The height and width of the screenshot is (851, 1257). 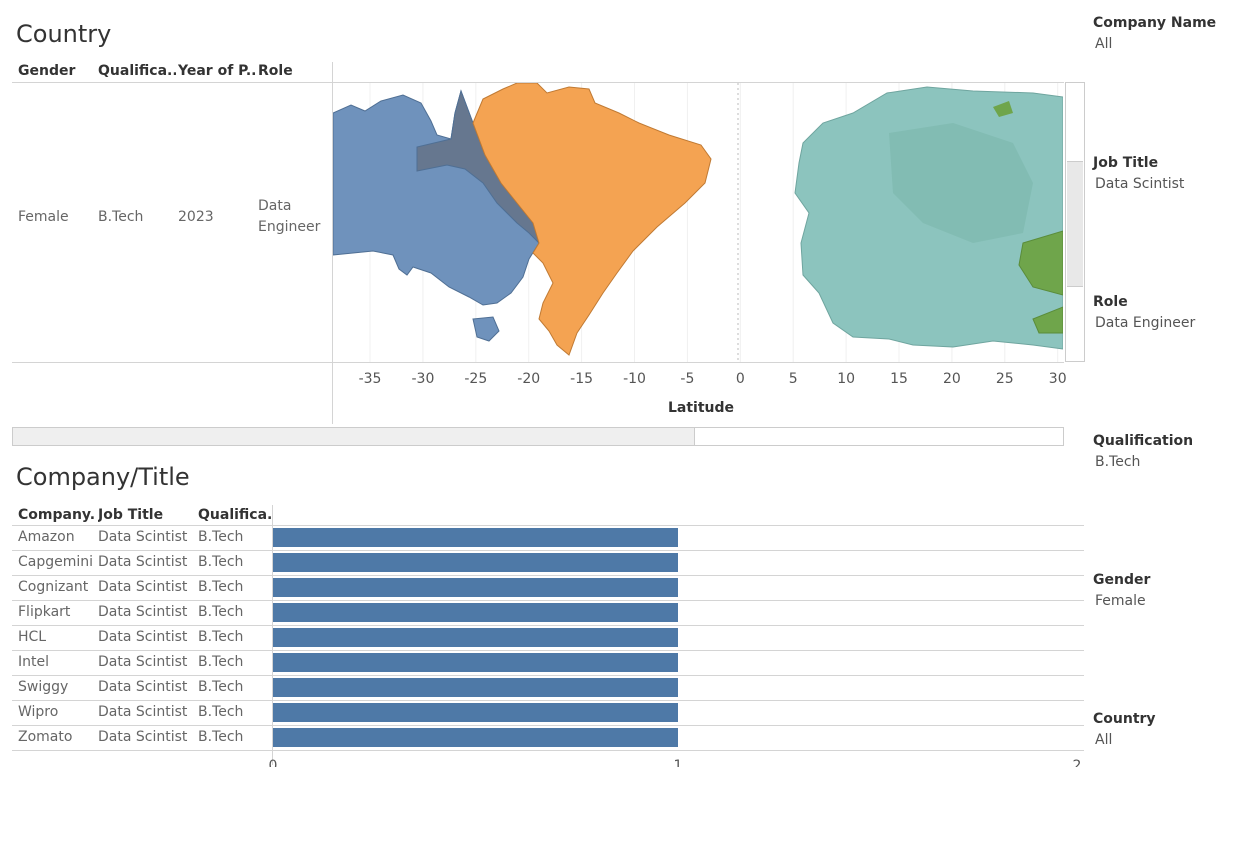 What do you see at coordinates (634, 379) in the screenshot?
I see `latitude-tick: -10` at bounding box center [634, 379].